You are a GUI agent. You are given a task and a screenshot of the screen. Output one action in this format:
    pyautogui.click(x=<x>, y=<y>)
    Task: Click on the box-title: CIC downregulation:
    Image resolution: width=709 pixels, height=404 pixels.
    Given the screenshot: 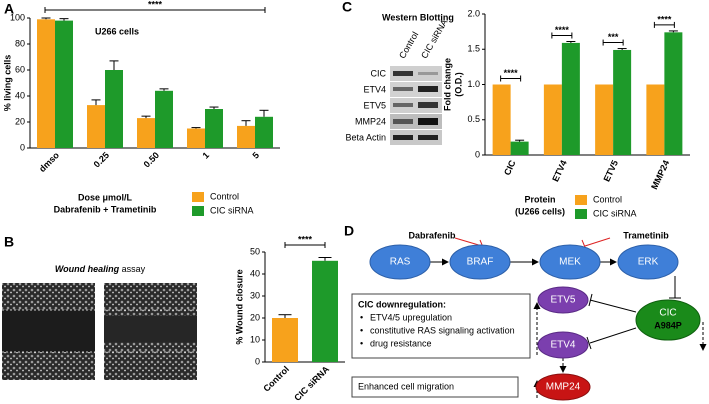 What is the action you would take?
    pyautogui.click(x=402, y=304)
    